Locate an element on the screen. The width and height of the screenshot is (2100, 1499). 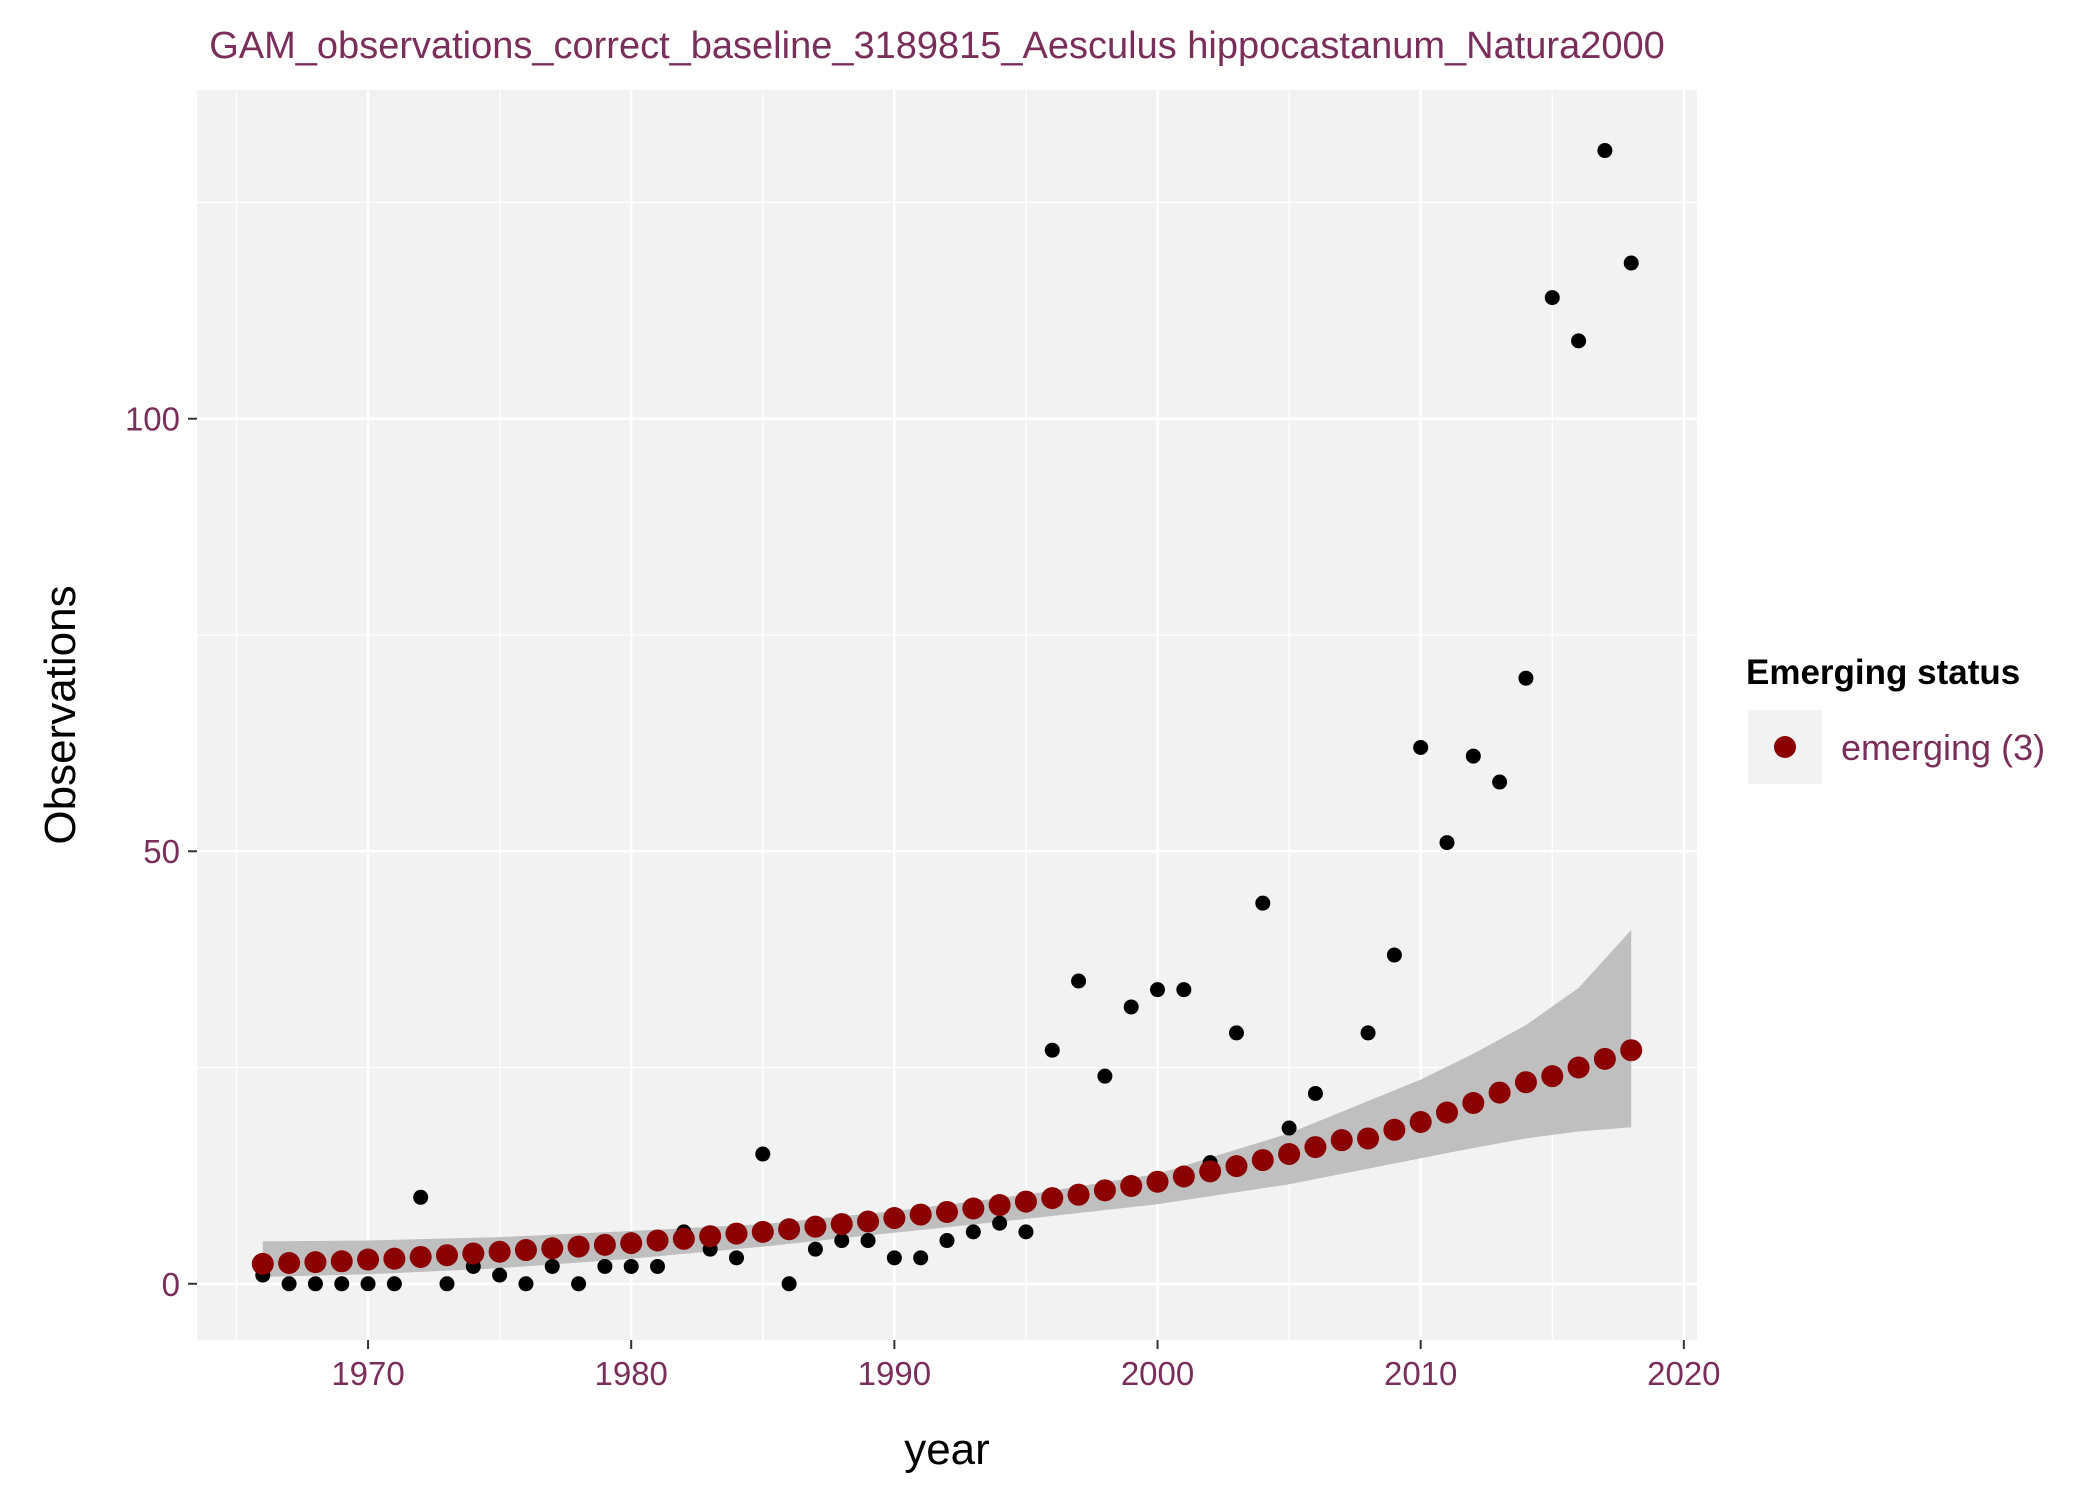
x-tick-label: 2000 is located at coordinates (1157, 1373).